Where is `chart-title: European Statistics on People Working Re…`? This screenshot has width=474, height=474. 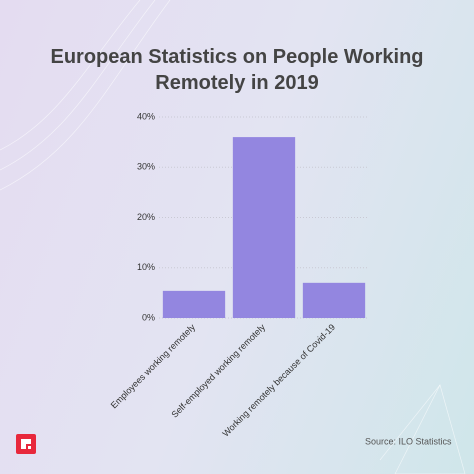
chart-title: European Statistics on People Working Re… is located at coordinates (237, 70).